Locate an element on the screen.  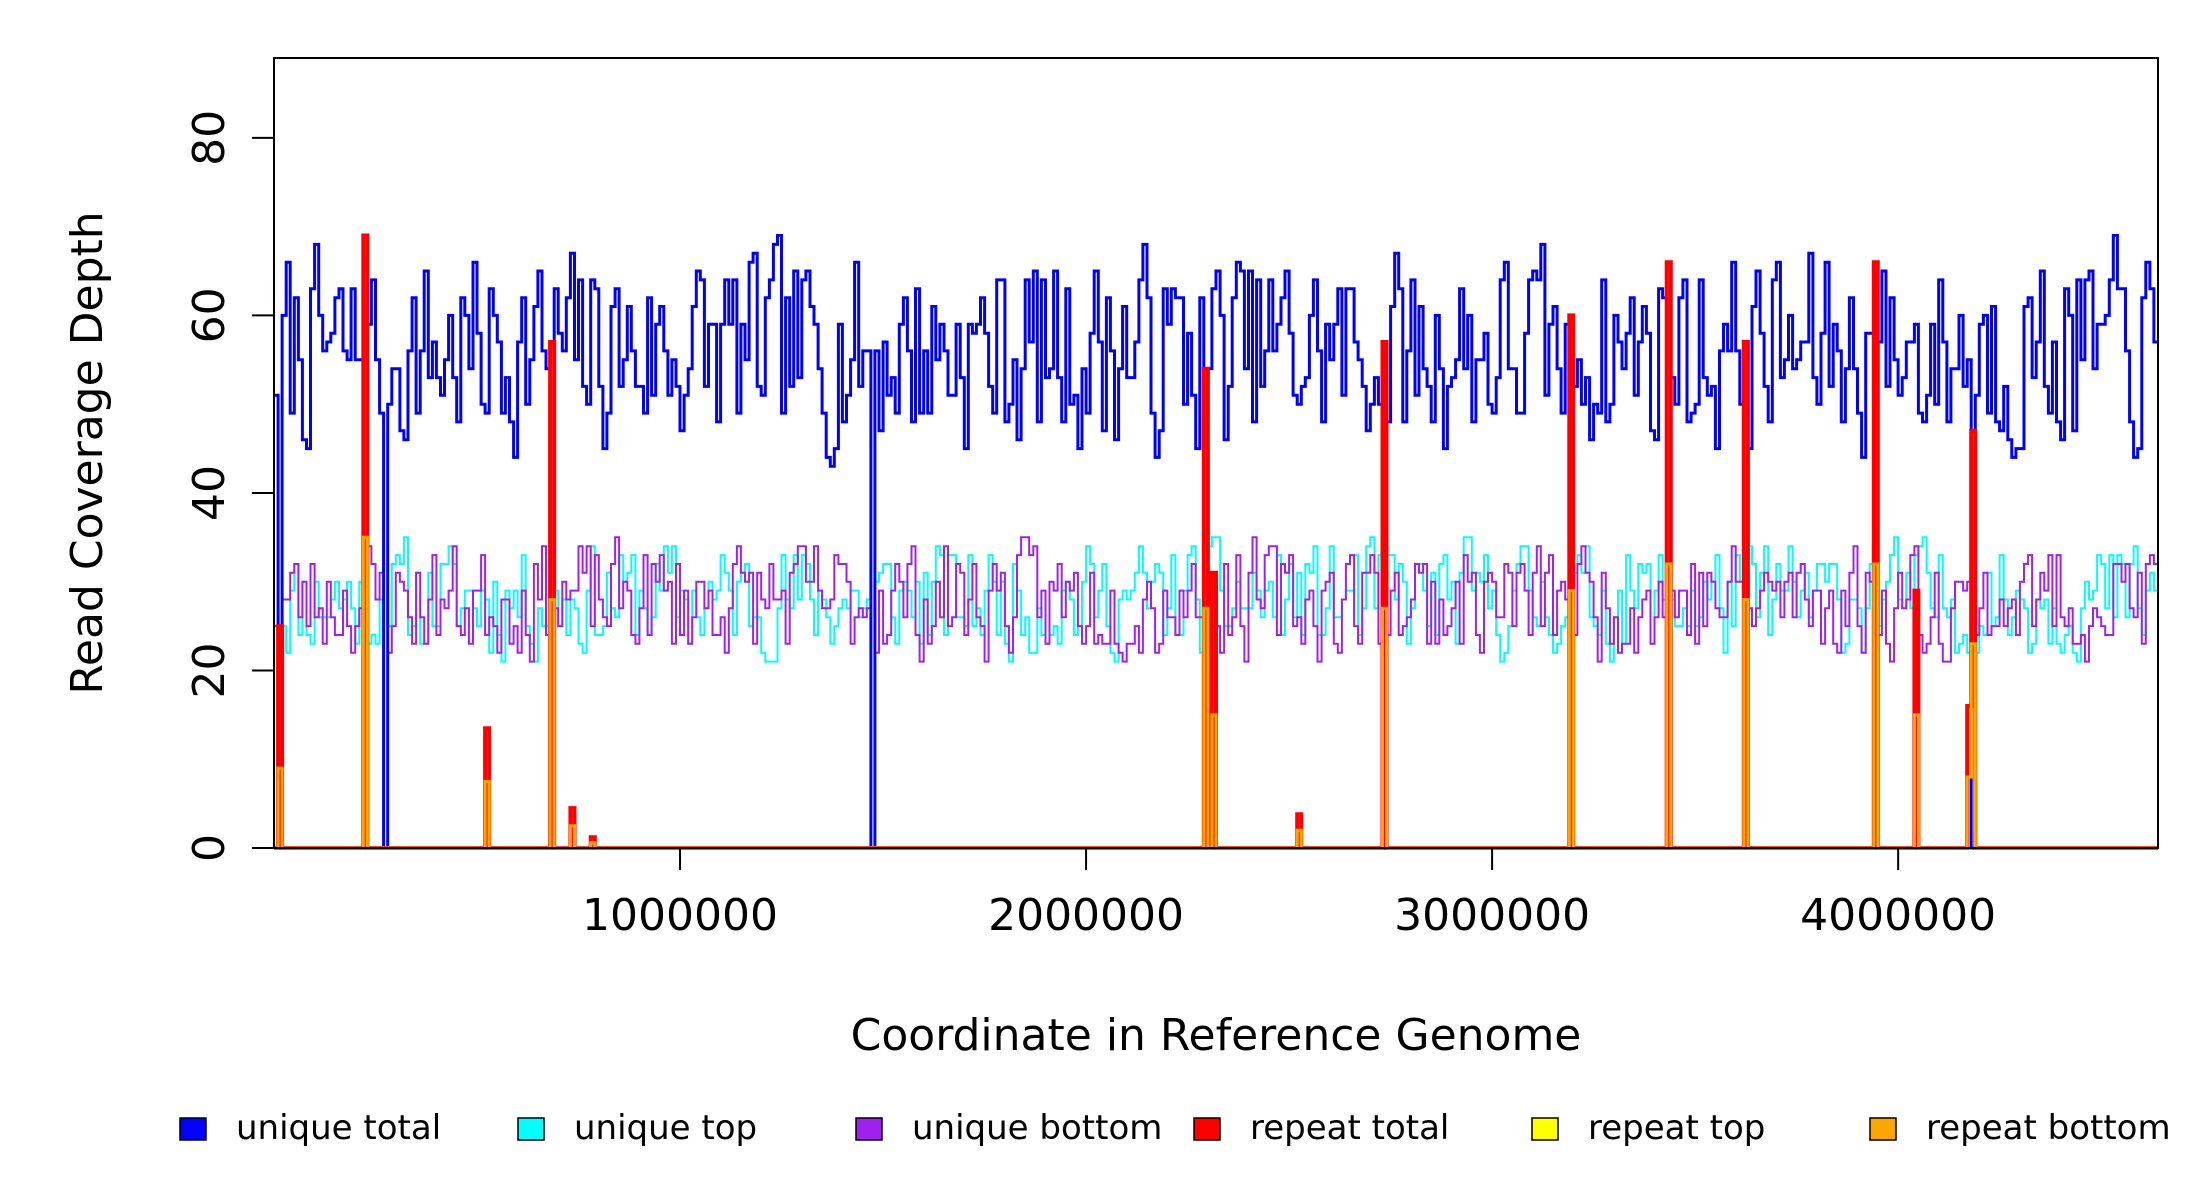
y-tick-label: 60 is located at coordinates (209, 315).